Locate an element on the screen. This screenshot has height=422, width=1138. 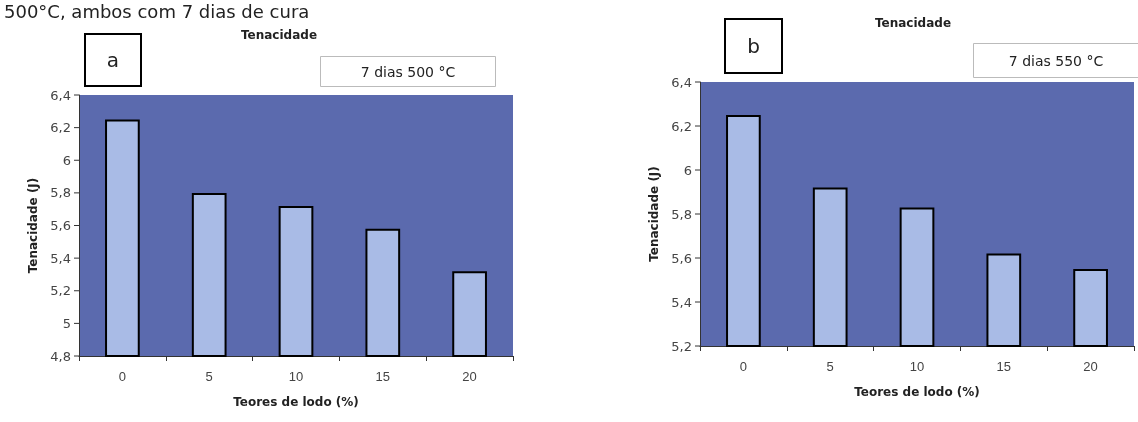
text: 500°C, ambos com 7 dias de cura is located at coordinates (157, 11).